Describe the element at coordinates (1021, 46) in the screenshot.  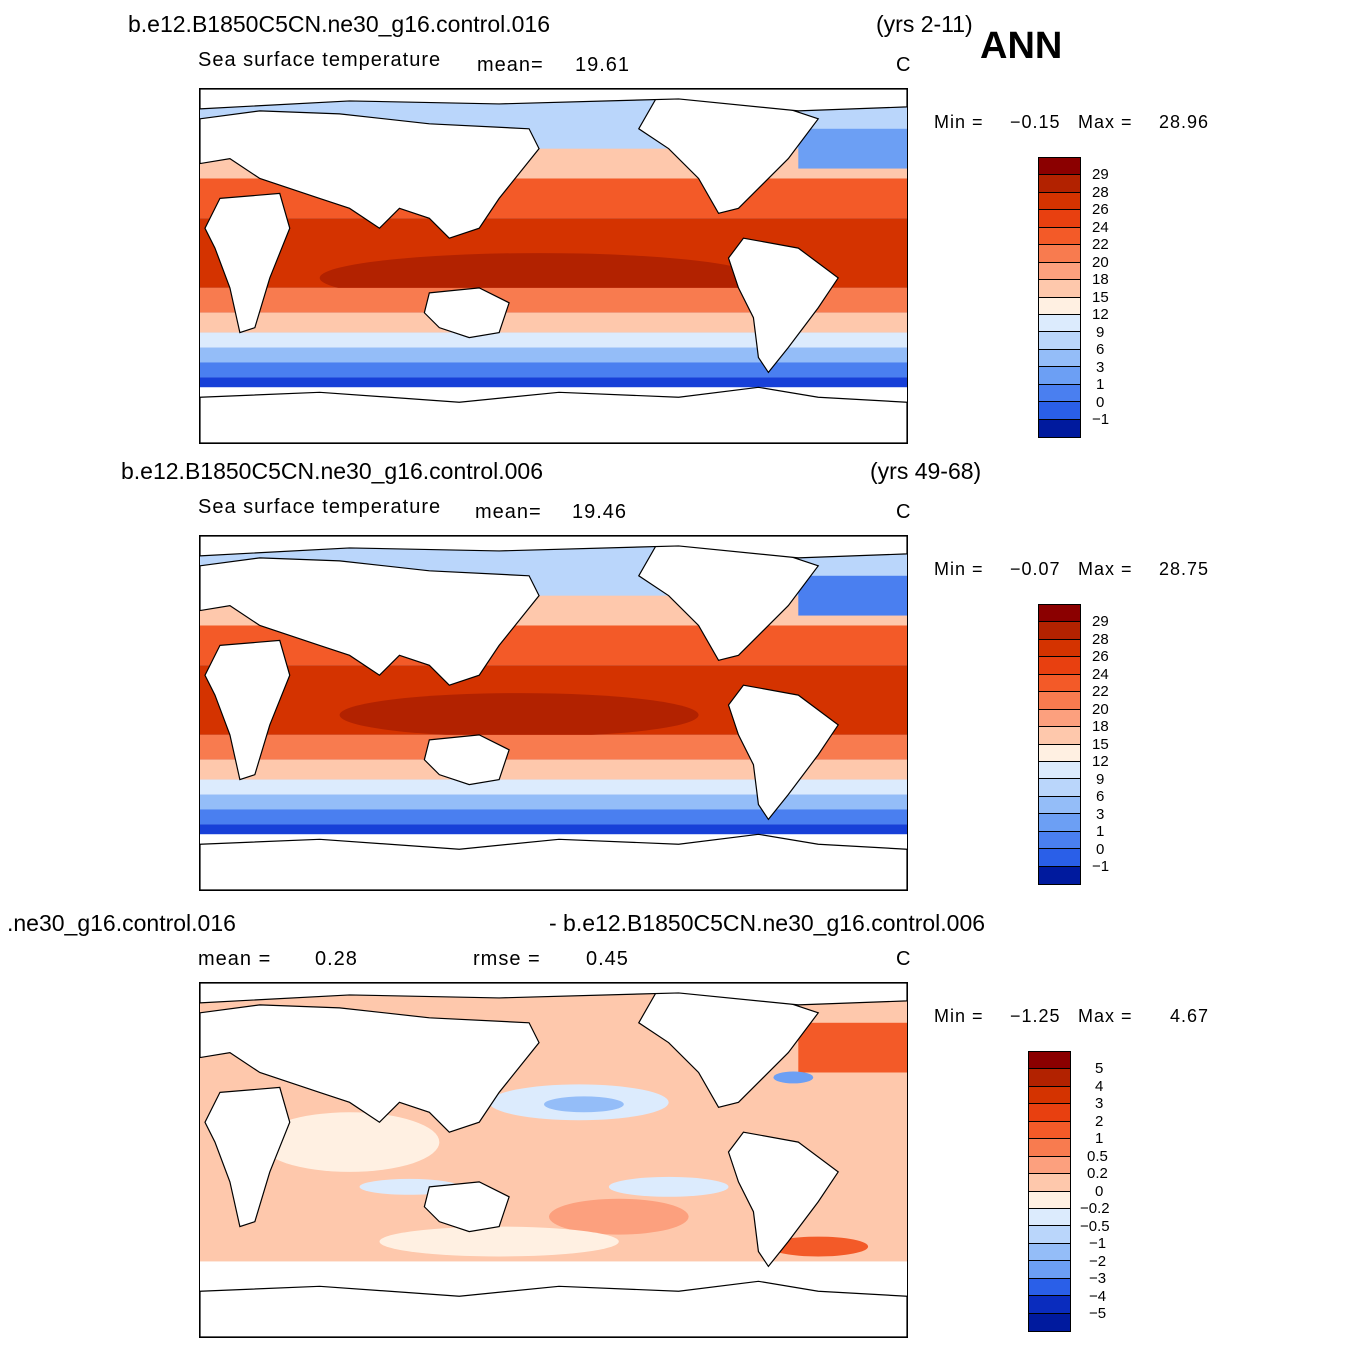
I see `season-label: ANN` at that location.